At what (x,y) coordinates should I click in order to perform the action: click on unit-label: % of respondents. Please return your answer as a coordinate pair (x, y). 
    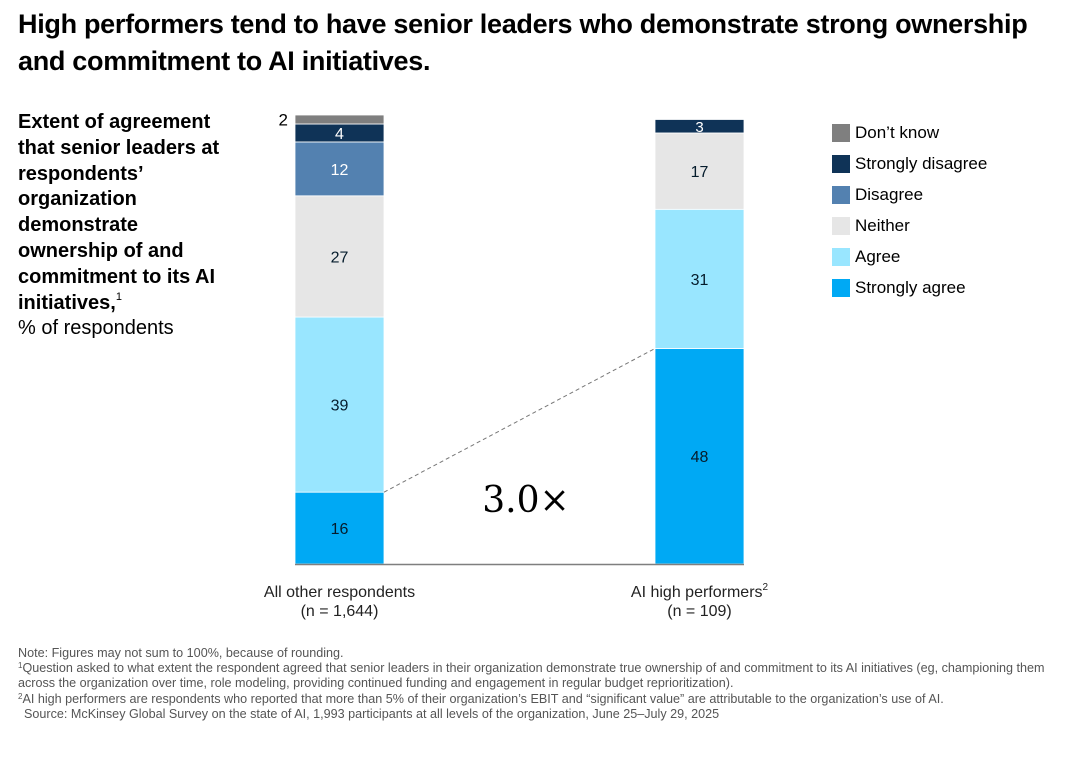
    Looking at the image, I should click on (96, 328).